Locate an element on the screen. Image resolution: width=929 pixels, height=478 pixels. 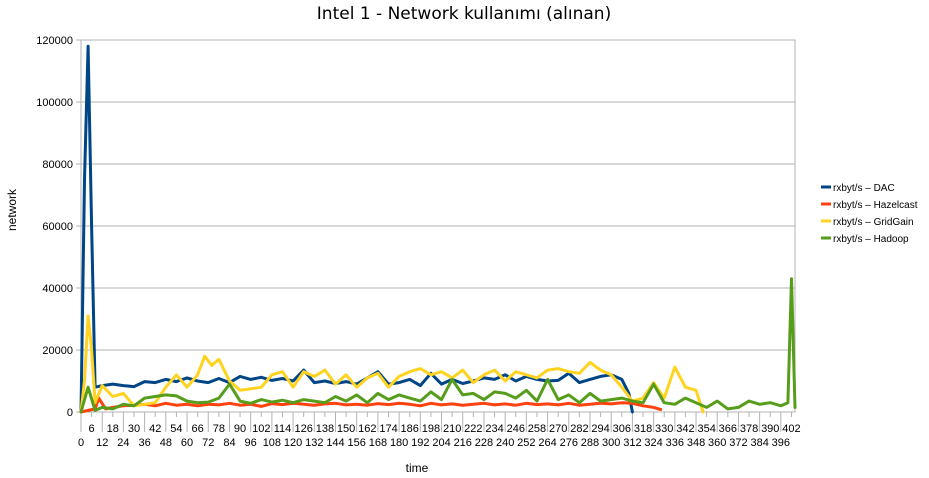
x-tick-label: 96 is located at coordinates (251, 443).